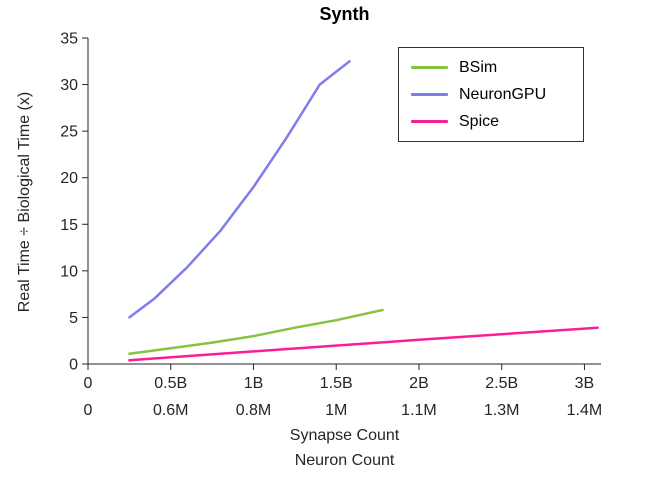  I want to click on x-tick-label-neuron: 0.6M, so click(171, 410).